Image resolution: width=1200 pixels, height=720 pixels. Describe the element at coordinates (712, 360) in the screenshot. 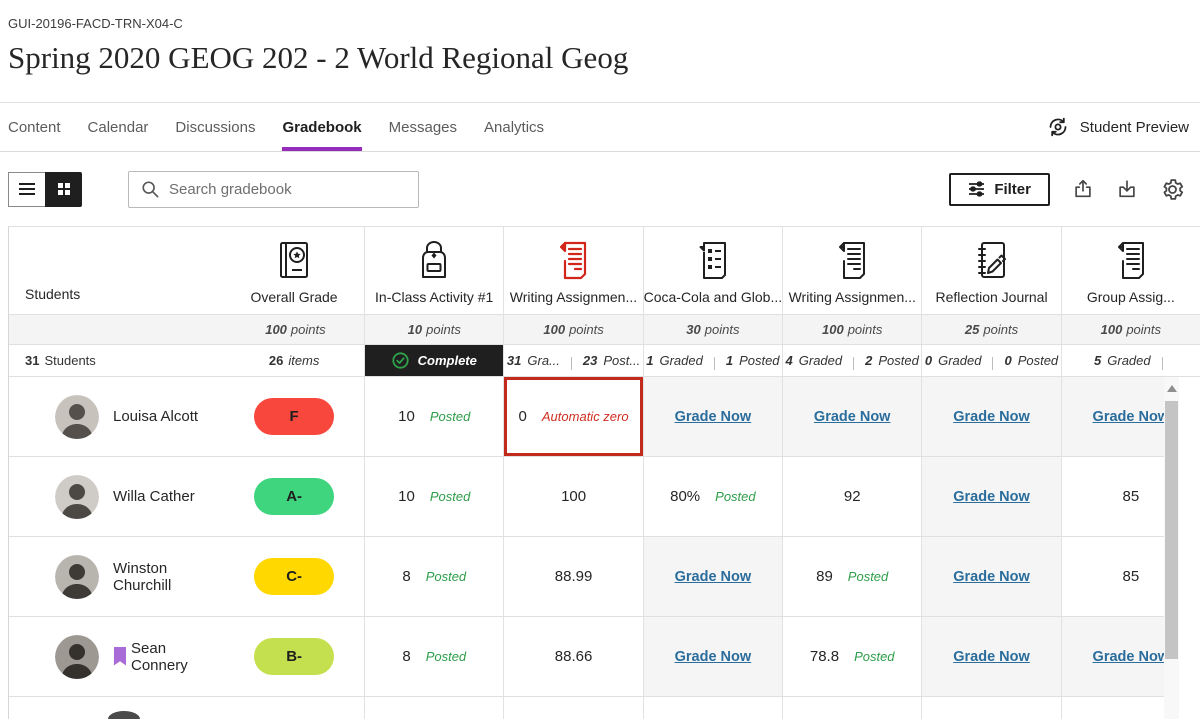

I see `status-graded-posted: 1 Graded 1 Posted` at that location.